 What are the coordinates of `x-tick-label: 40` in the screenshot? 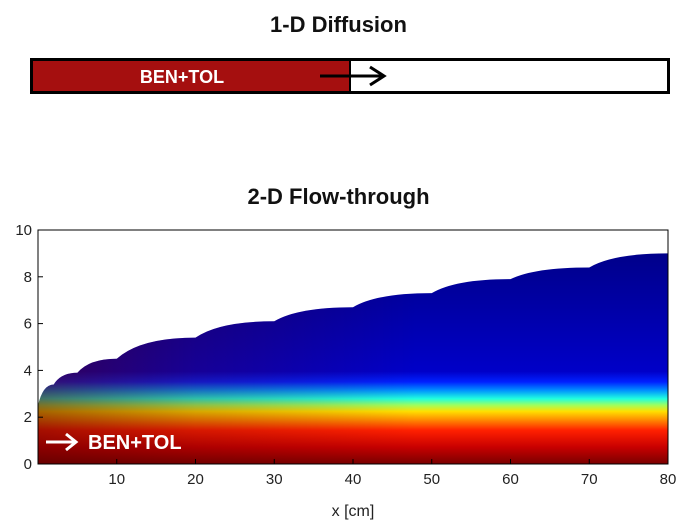 It's located at (353, 479).